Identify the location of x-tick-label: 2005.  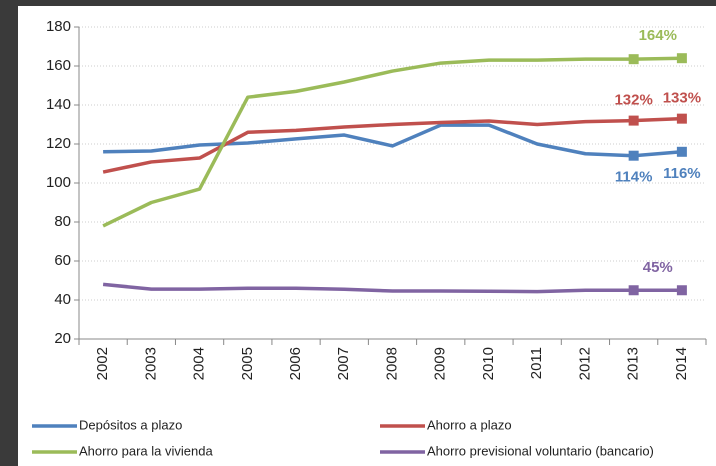
(247, 363).